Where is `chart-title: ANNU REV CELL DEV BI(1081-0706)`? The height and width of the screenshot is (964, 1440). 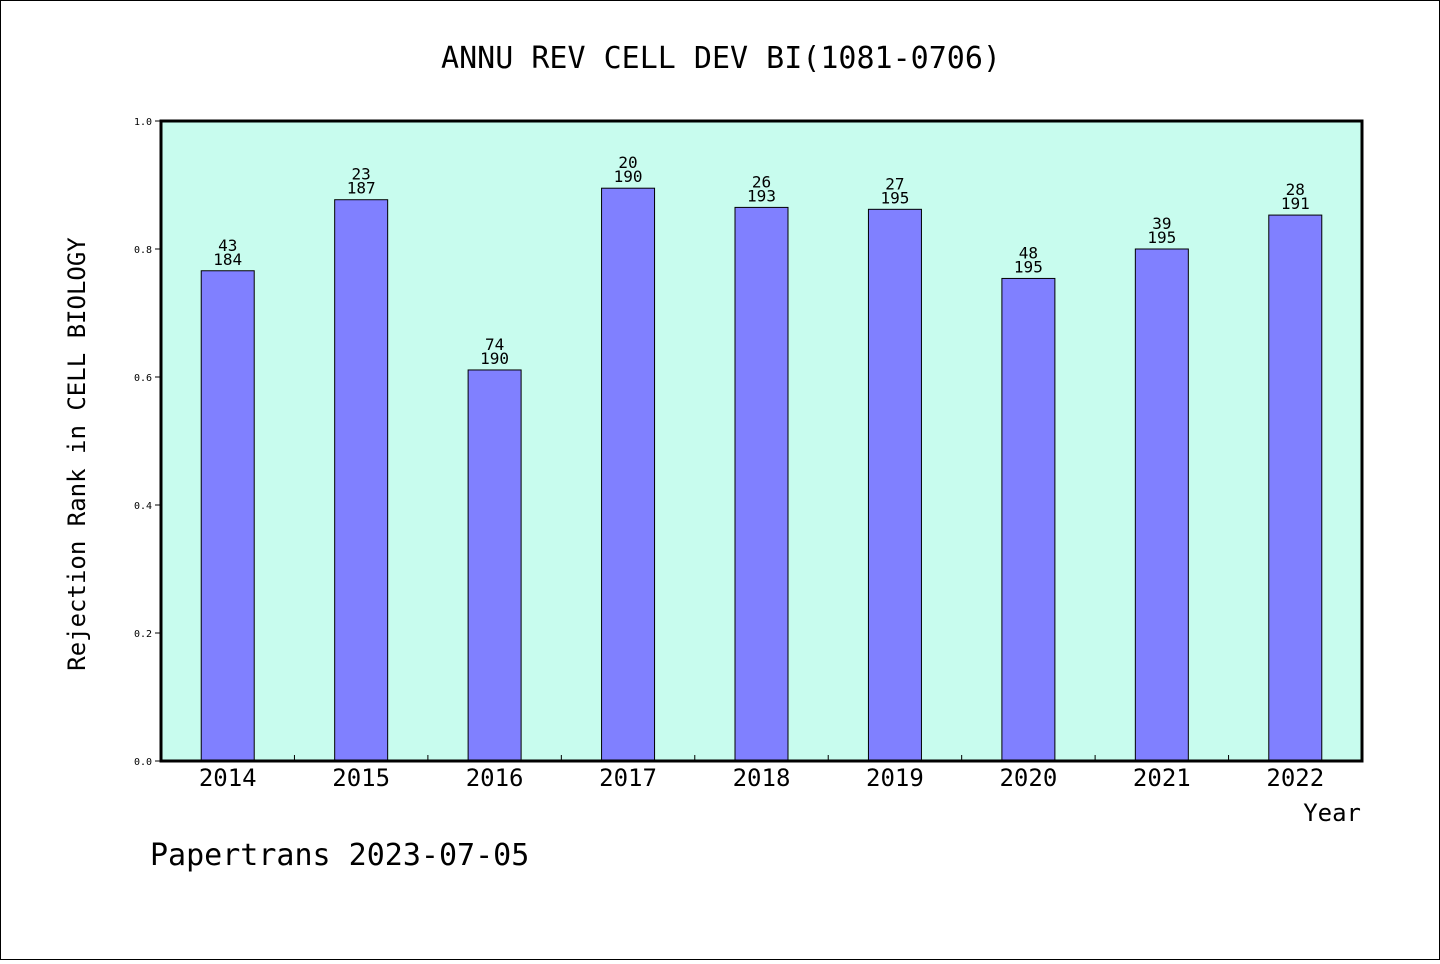
chart-title: ANNU REV CELL DEV BI(1081-0706) is located at coordinates (721, 58).